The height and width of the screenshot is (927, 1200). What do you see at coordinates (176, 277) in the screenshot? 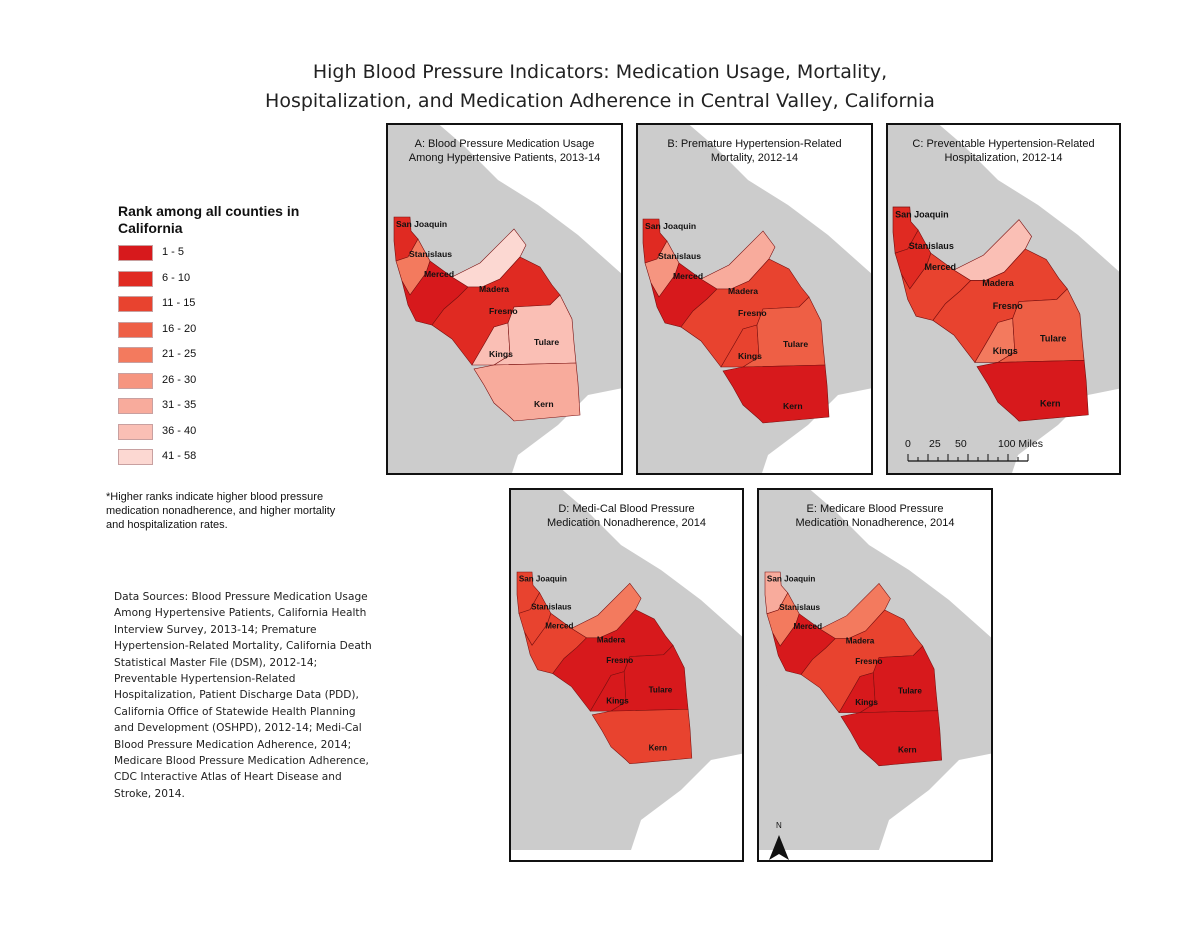
I see `legend-label: 6 - 10` at bounding box center [176, 277].